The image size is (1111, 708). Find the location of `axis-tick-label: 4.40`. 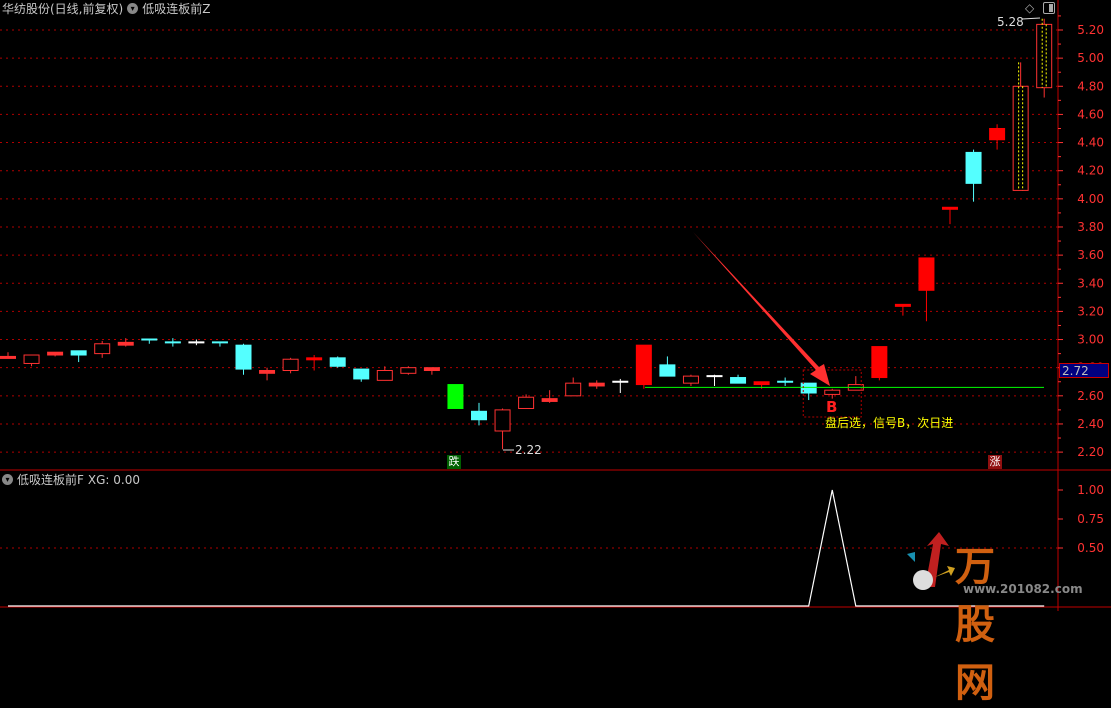

axis-tick-label: 4.40 is located at coordinates (1090, 143).